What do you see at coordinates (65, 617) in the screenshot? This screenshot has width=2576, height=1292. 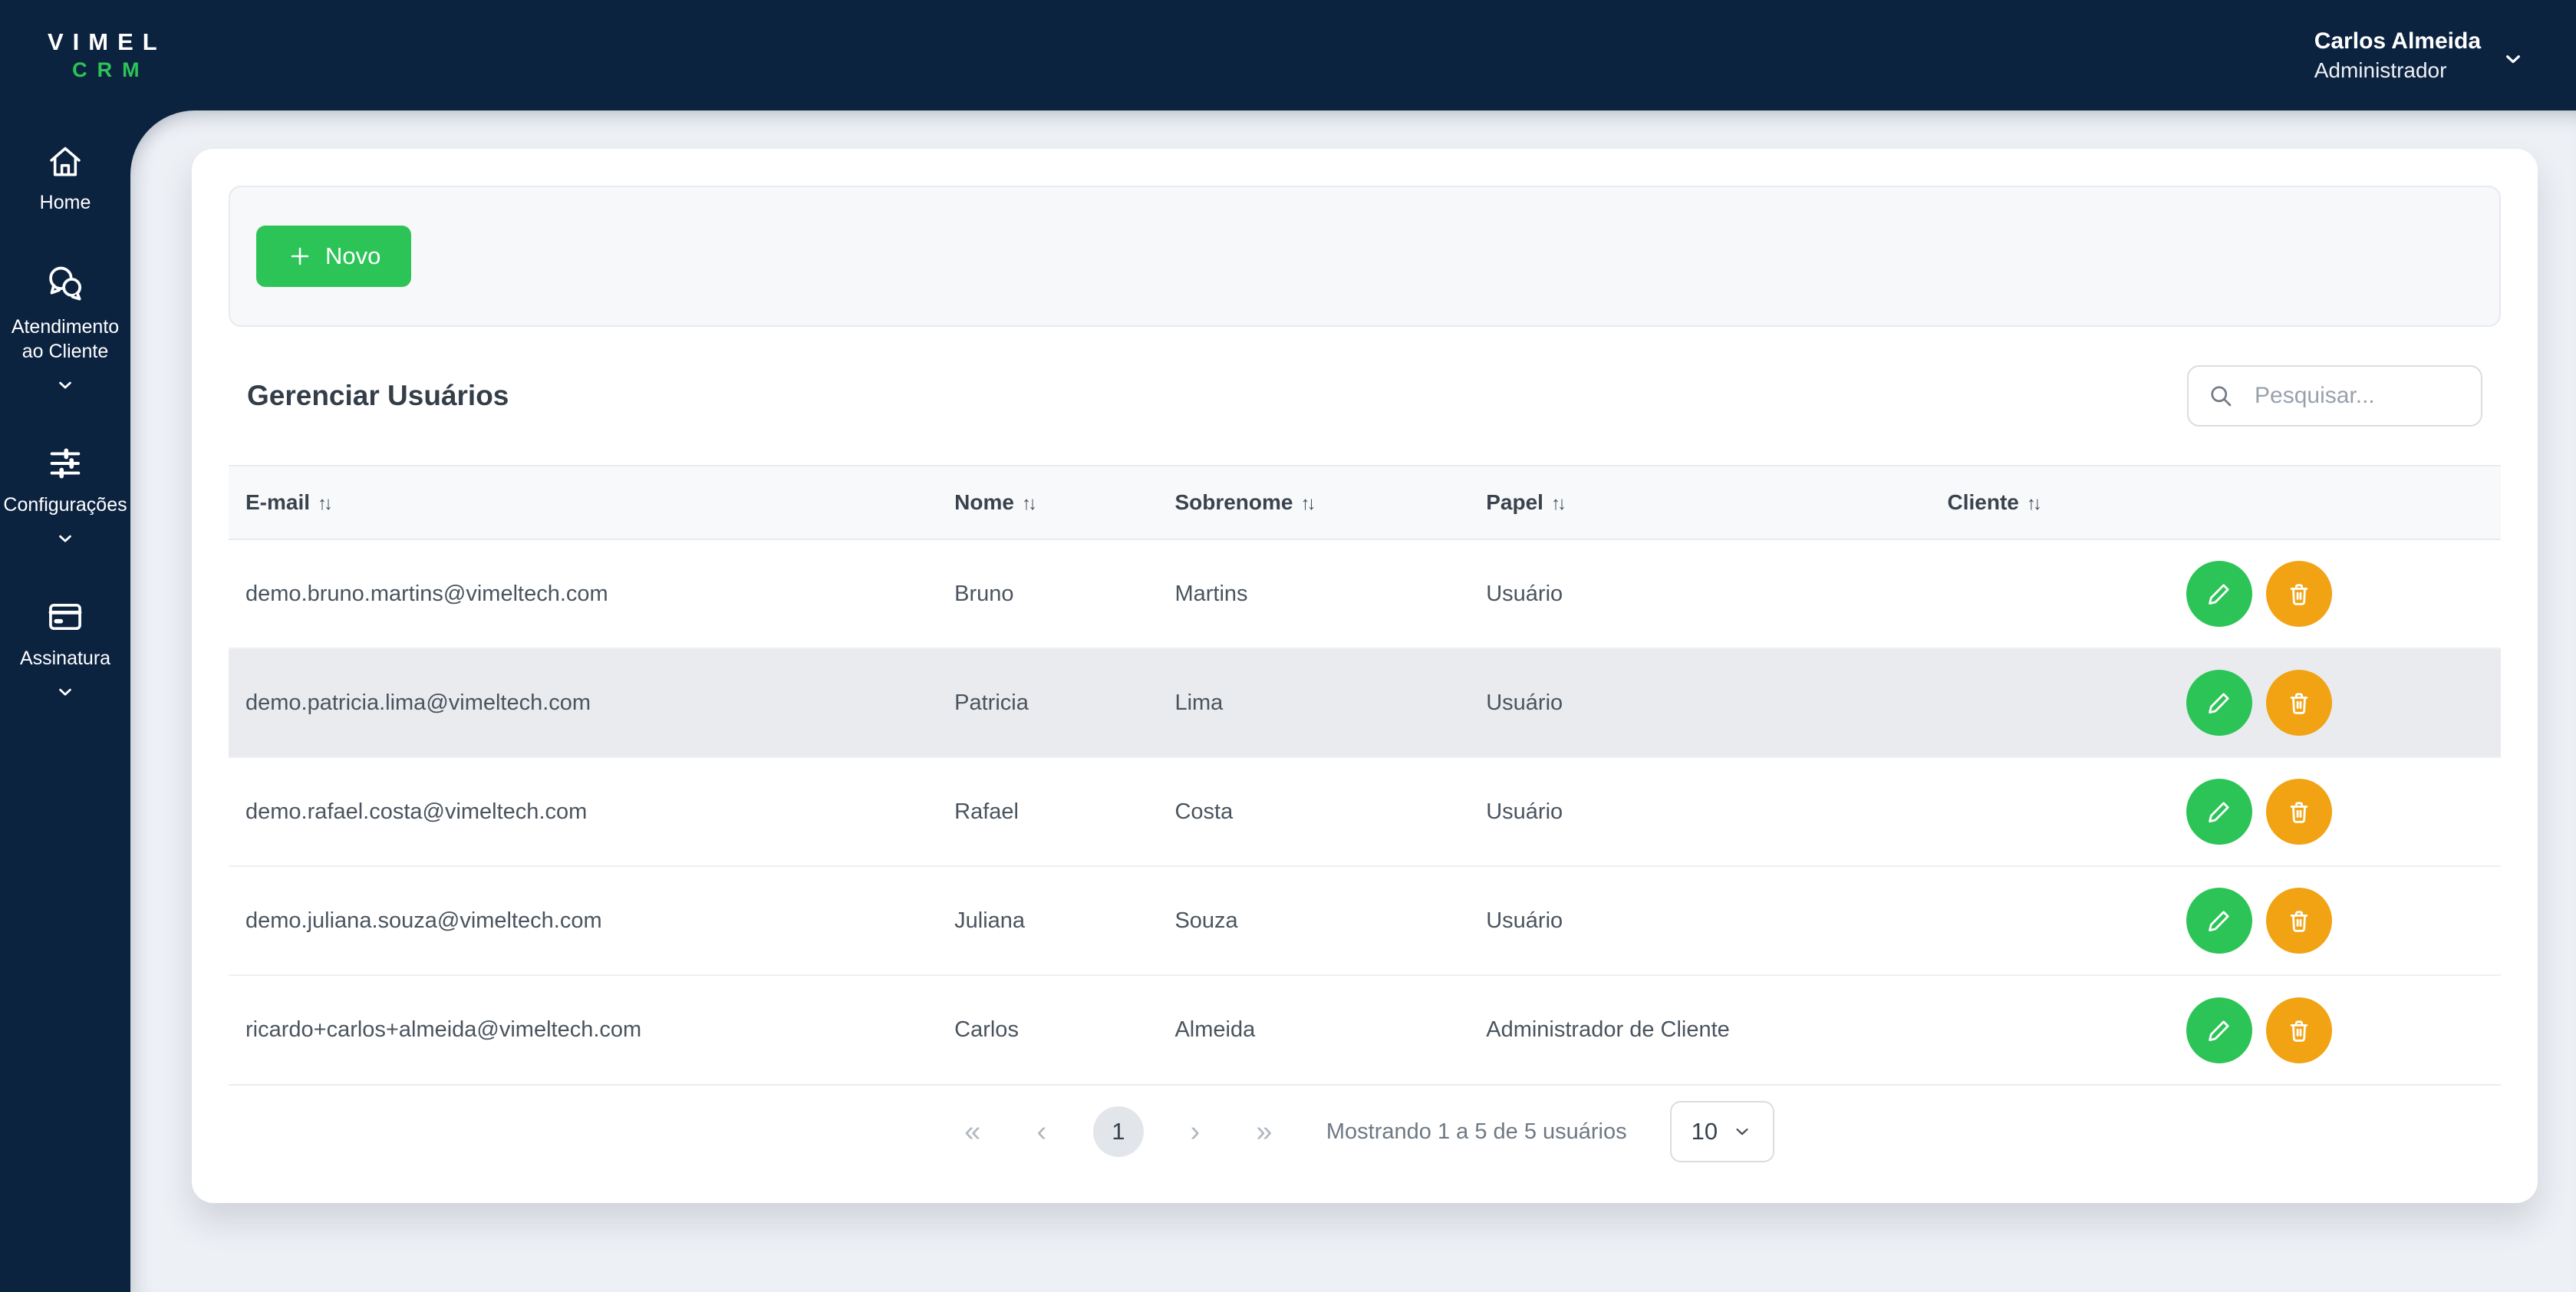 I see `credit-card-icon` at bounding box center [65, 617].